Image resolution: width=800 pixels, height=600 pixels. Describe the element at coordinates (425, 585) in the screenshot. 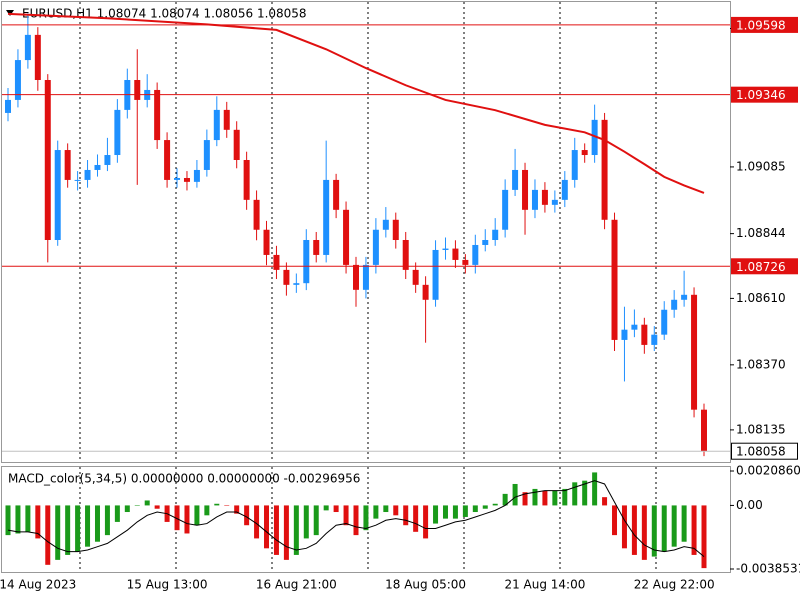

I see `x-tick-label: 18 Aug 05:00` at that location.